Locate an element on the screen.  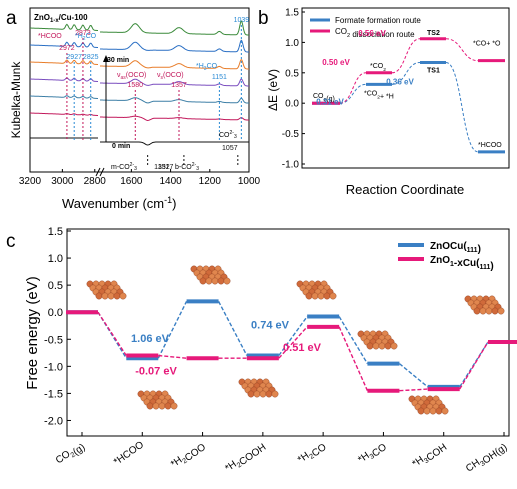
x-tick-label: 2800 is located at coordinates (95, 181).